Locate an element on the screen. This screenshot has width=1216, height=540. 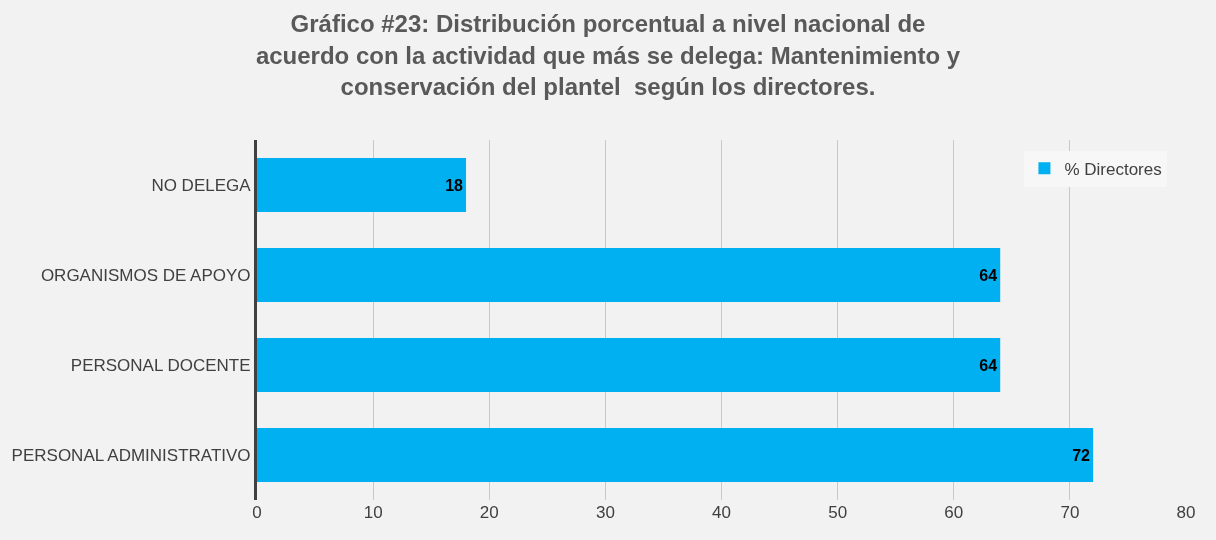
x-tick-label: 70 is located at coordinates (1070, 512).